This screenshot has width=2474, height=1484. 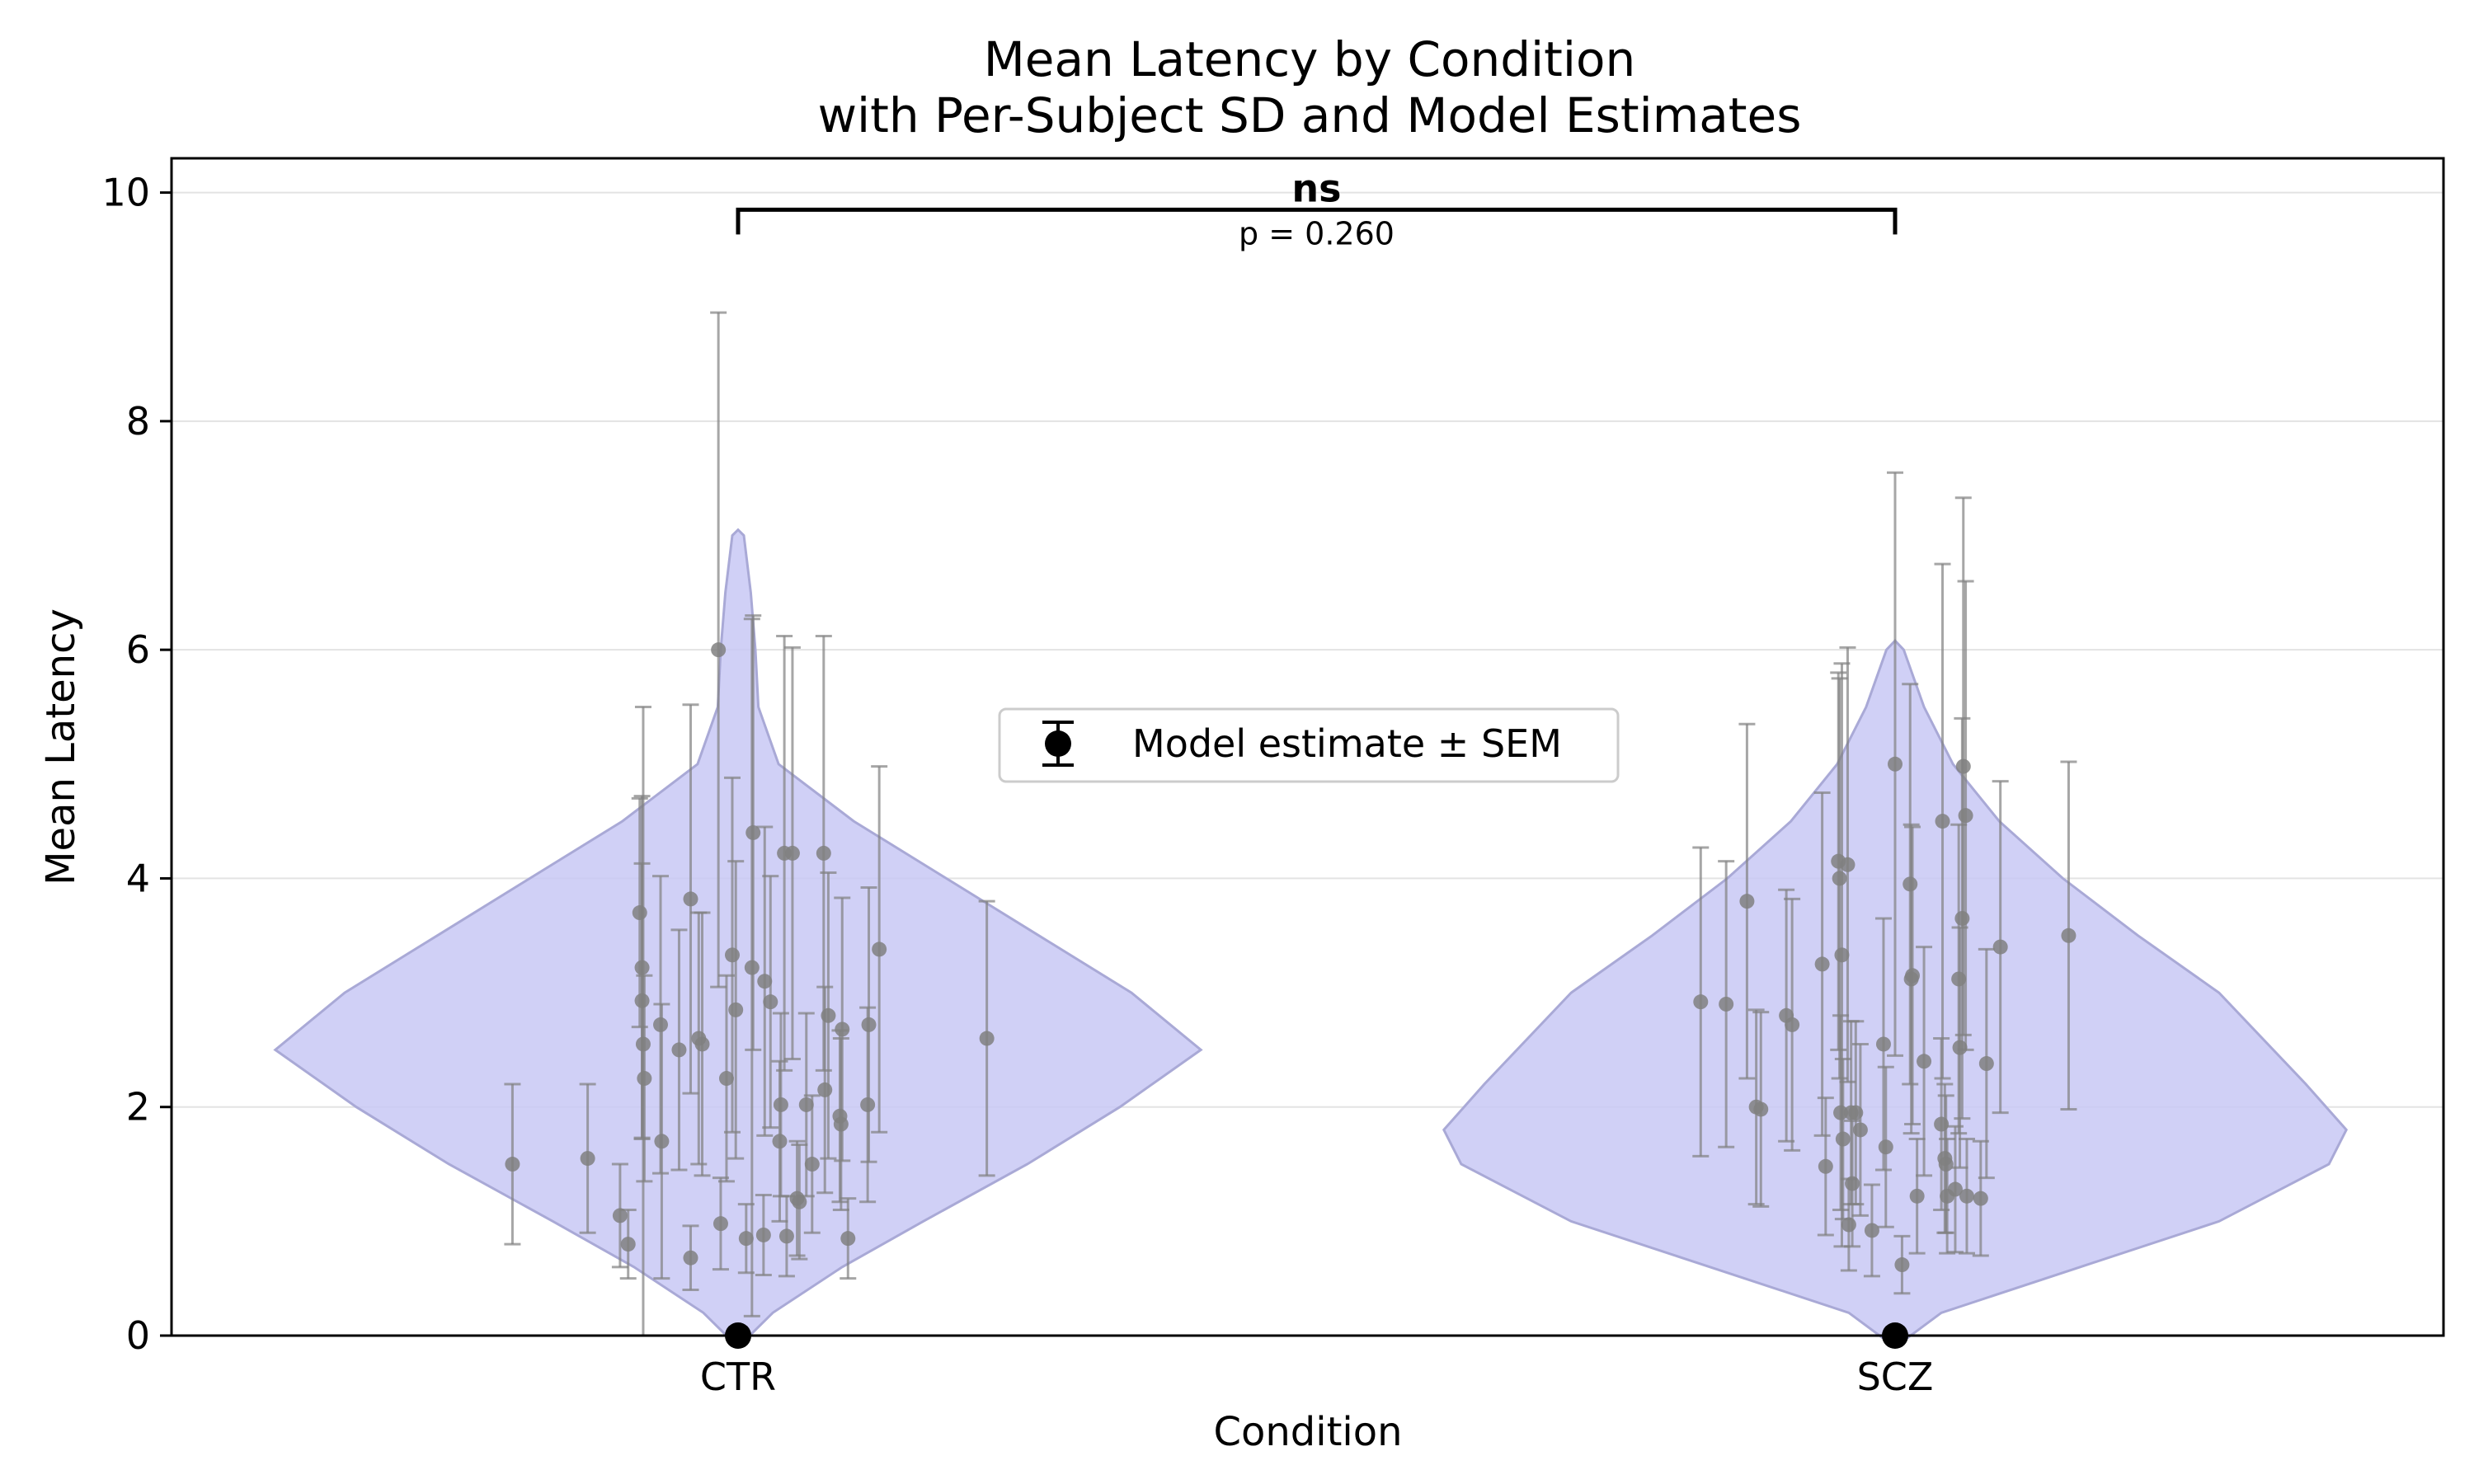 I want to click on significance-p-value: p = 0.260, so click(x=1317, y=233).